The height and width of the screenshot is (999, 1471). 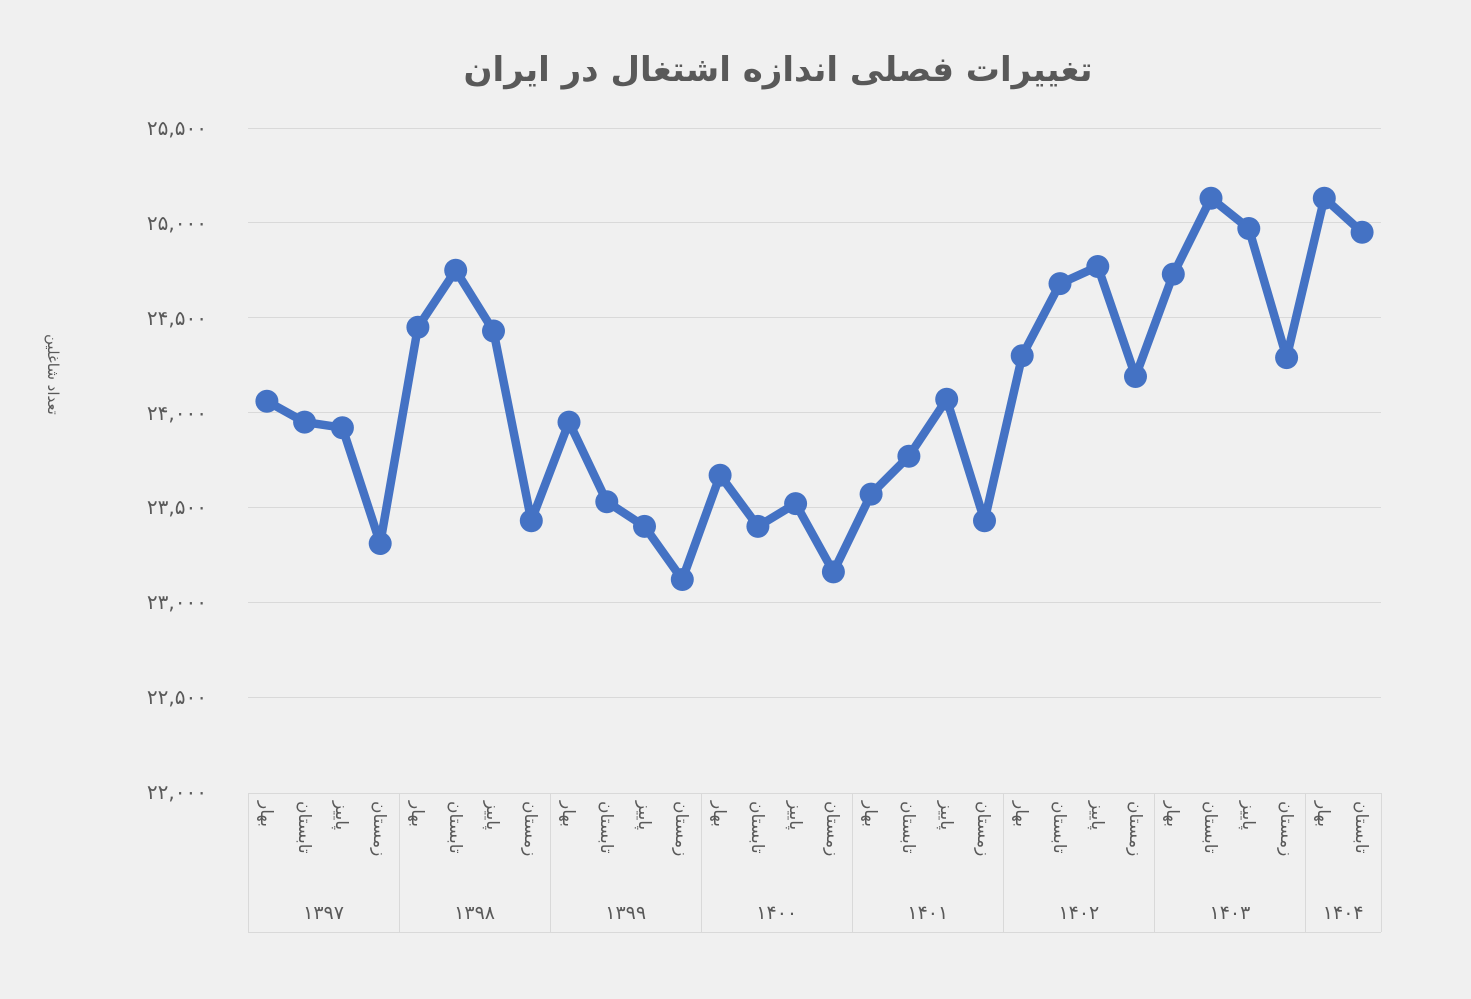 What do you see at coordinates (176, 412) in the screenshot?
I see `y-tick-label: ۲۴,۰۰۰` at bounding box center [176, 412].